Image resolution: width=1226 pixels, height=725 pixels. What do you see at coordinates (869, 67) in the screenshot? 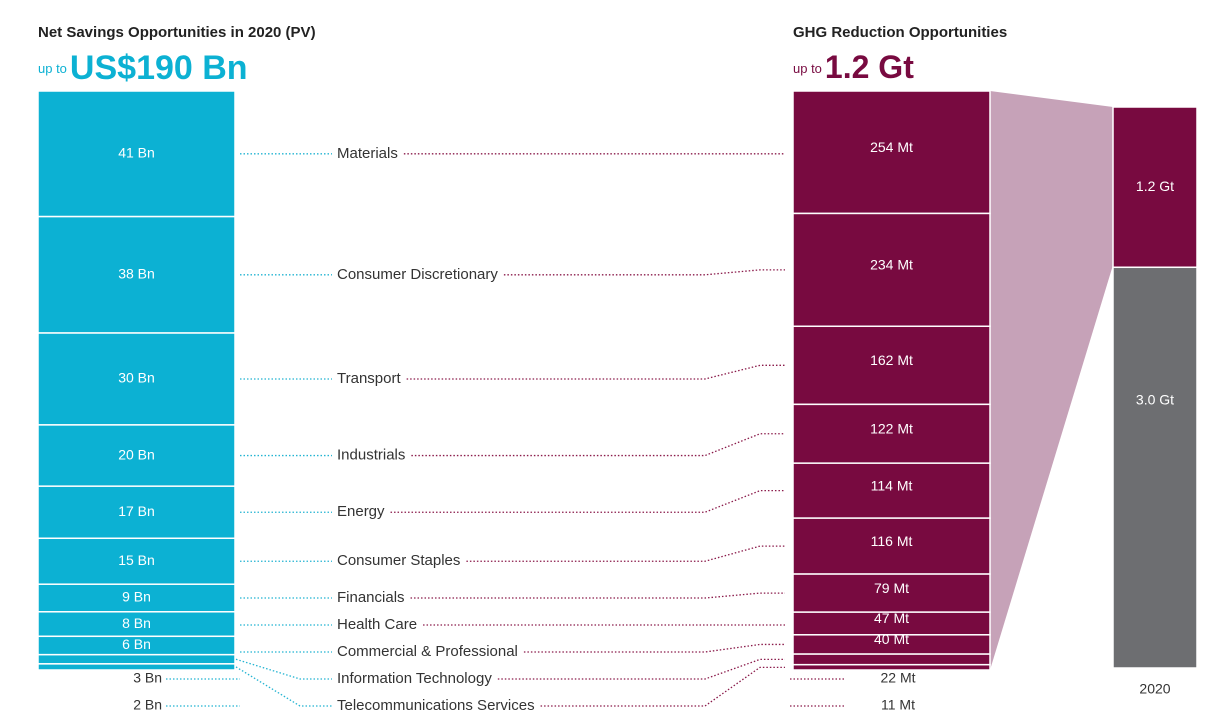
I see `right-headline-value: 1.2 Gt` at bounding box center [869, 67].